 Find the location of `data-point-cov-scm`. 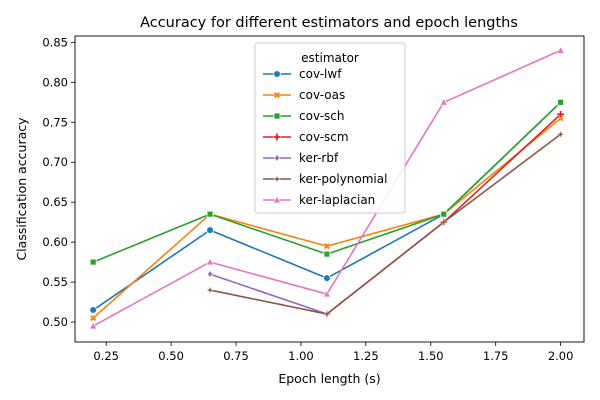

data-point-cov-scm is located at coordinates (560, 114).